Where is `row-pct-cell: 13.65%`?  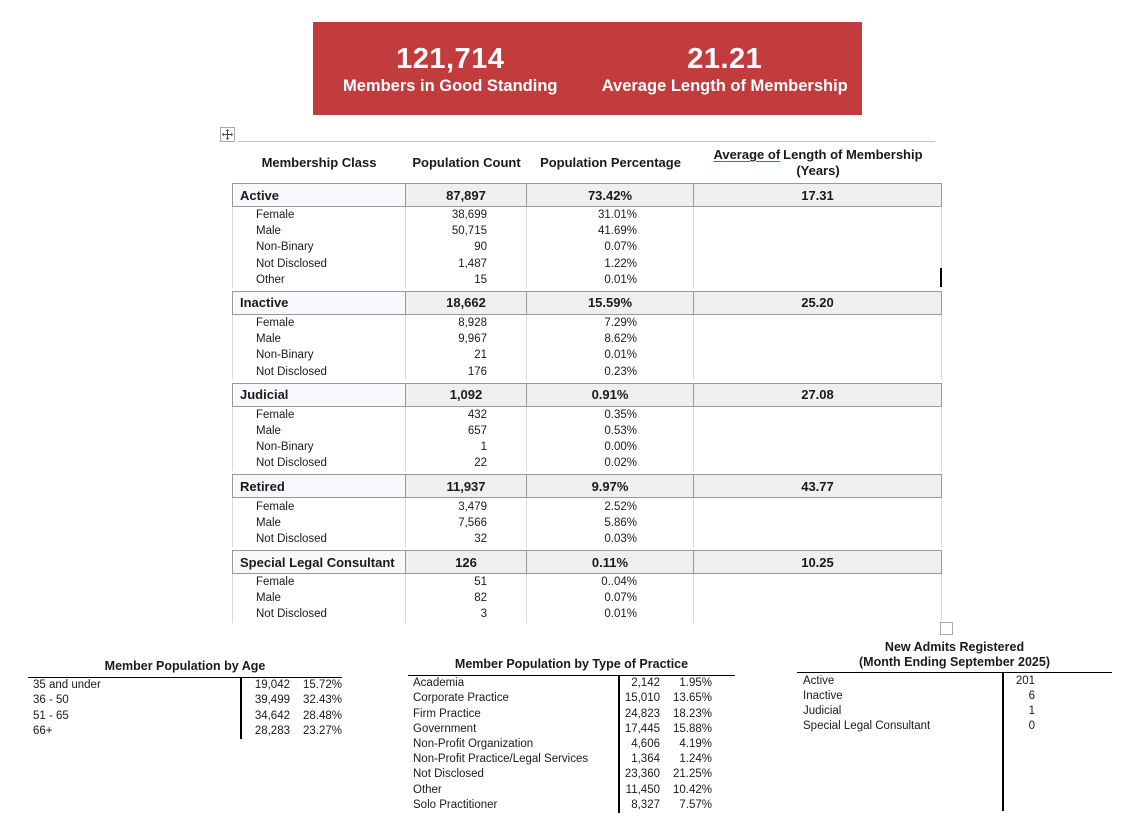 row-pct-cell: 13.65% is located at coordinates (692, 698).